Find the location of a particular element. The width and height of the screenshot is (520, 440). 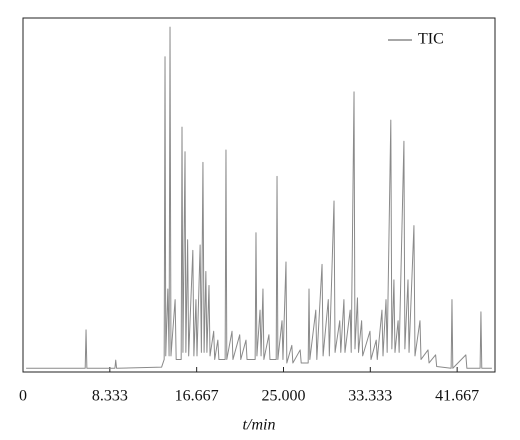

x-tick-label: 33.333 is located at coordinates (370, 396).